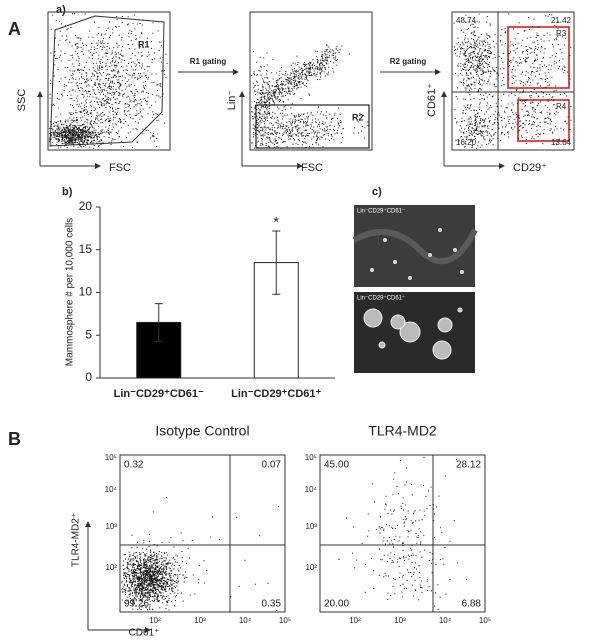  I want to click on plot-frame, so click(109, 81).